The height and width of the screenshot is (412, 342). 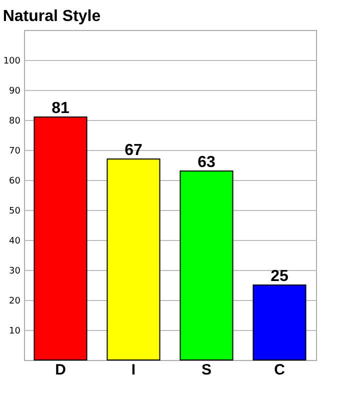 What do you see at coordinates (51, 16) in the screenshot?
I see `chart-title: Natural Style` at bounding box center [51, 16].